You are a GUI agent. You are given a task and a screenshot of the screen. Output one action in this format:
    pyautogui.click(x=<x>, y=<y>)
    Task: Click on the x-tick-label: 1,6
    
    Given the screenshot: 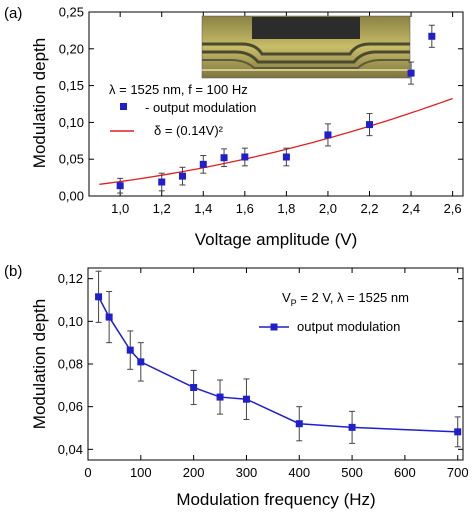 What is the action you would take?
    pyautogui.click(x=245, y=208)
    